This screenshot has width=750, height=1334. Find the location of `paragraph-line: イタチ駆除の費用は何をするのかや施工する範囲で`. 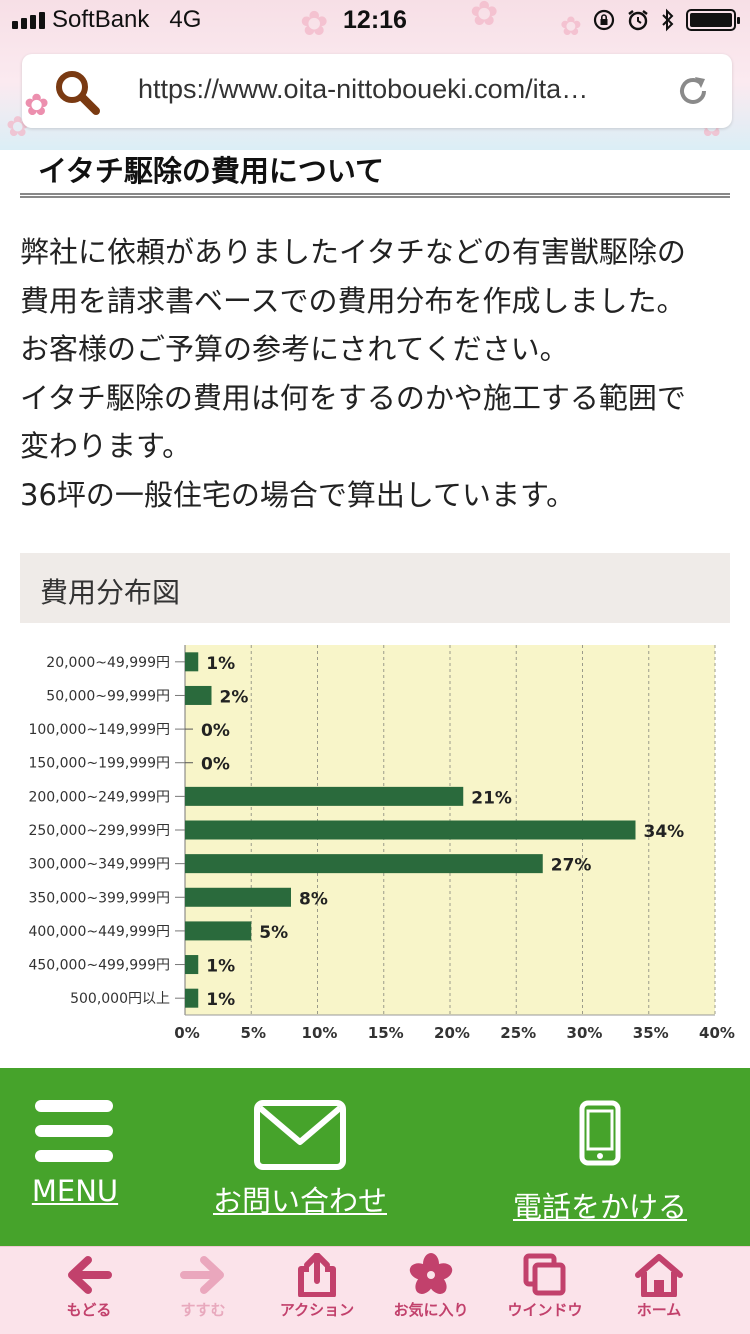

paragraph-line: イタチ駆除の費用は何をするのかや施工する範囲で is located at coordinates (353, 397).